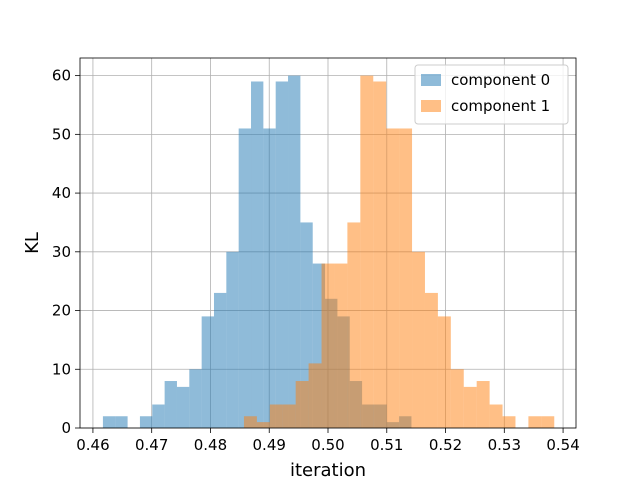 Image resolution: width=640 pixels, height=480 pixels. Describe the element at coordinates (32, 243) in the screenshot. I see `y-axis-label: KL` at that location.